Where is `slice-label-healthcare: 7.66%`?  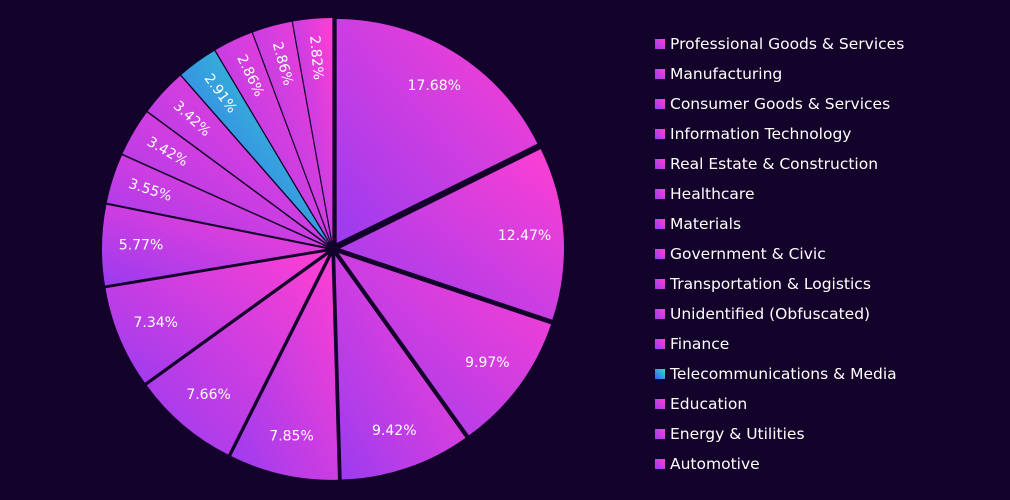
slice-label-healthcare: 7.66% is located at coordinates (208, 395).